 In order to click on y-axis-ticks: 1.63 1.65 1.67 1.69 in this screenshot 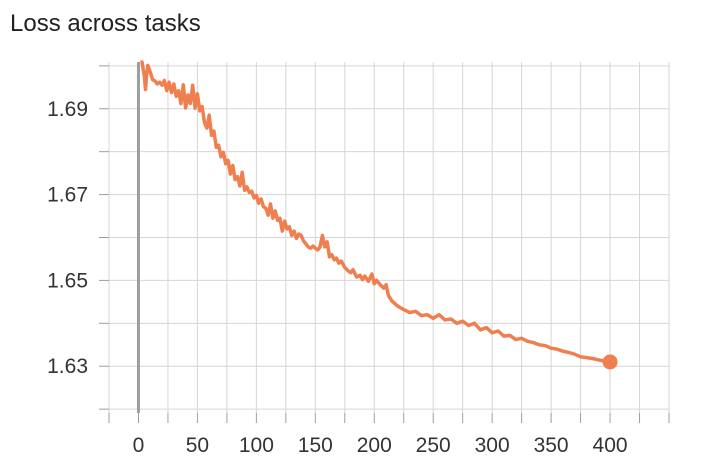, I will do `click(78, 238)`.